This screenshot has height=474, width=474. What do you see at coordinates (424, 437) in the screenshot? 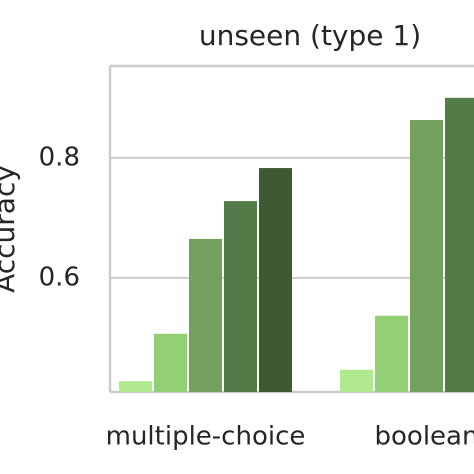
I see `x-tick-label: boolean` at bounding box center [424, 437].